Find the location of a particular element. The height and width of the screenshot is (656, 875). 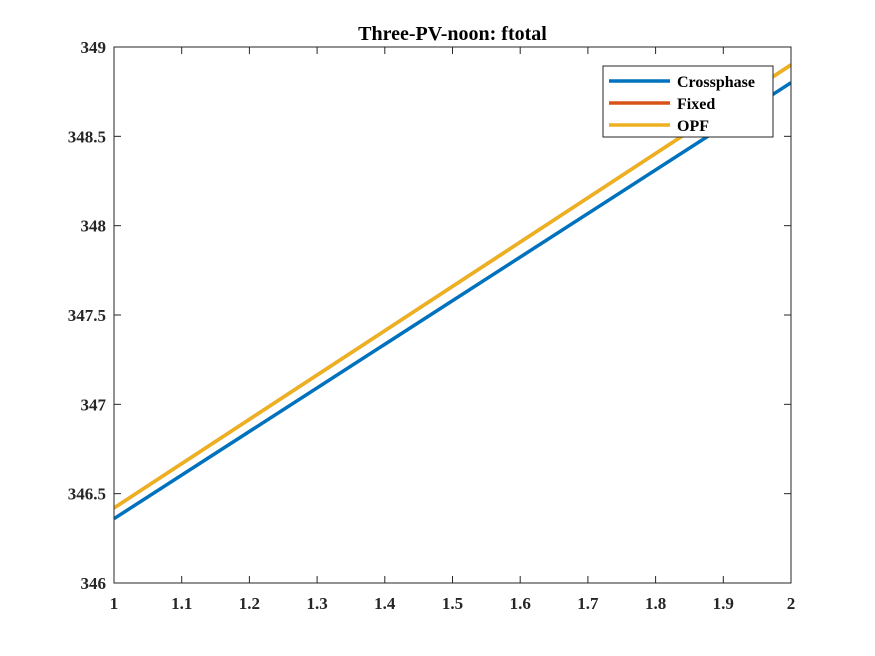

x-tick-label: 1.4 is located at coordinates (385, 603).